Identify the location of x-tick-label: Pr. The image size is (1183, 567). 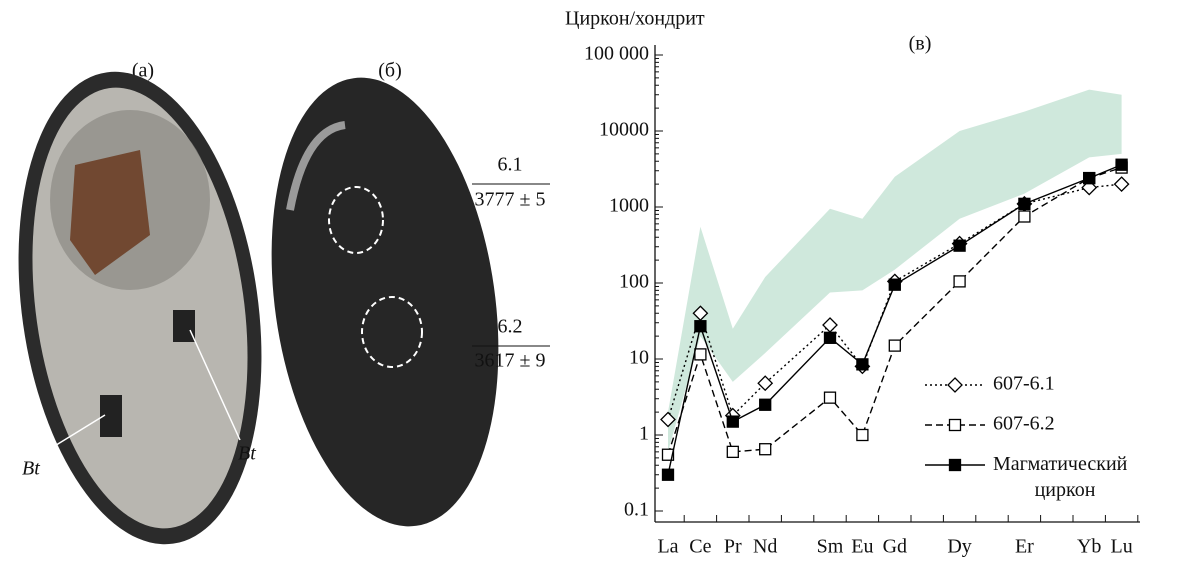
(733, 547).